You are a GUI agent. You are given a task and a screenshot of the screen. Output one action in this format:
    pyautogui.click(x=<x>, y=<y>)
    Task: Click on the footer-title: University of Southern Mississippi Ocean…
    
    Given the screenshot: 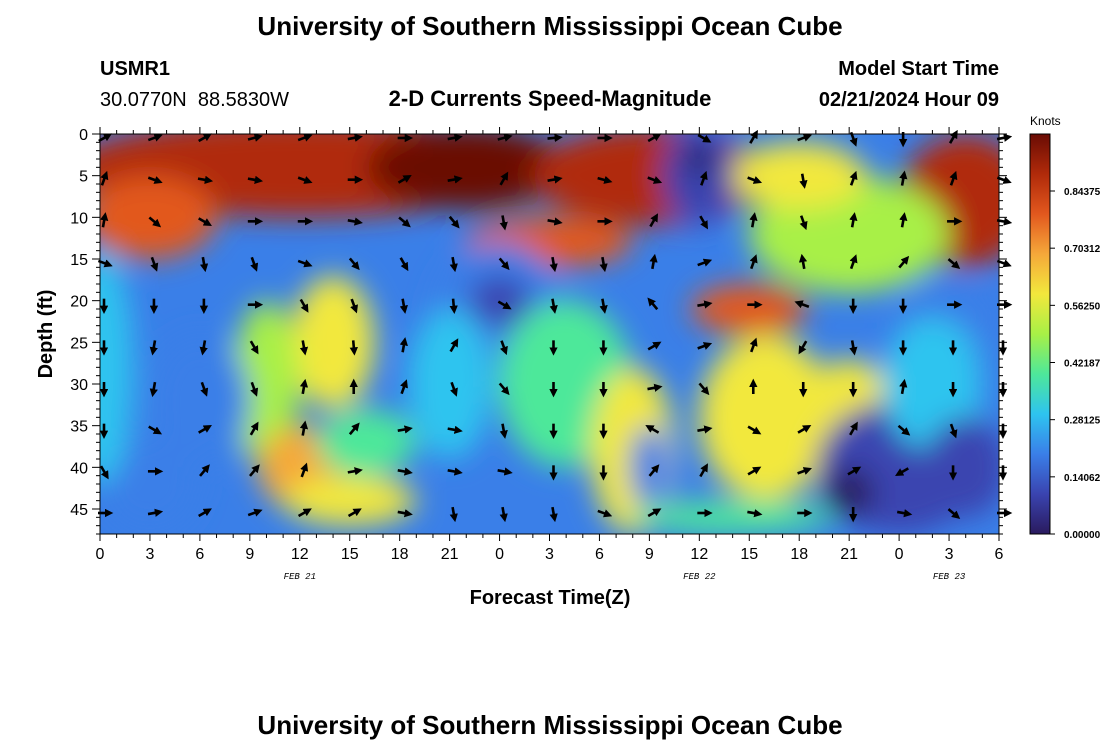 What is the action you would take?
    pyautogui.click(x=549, y=725)
    